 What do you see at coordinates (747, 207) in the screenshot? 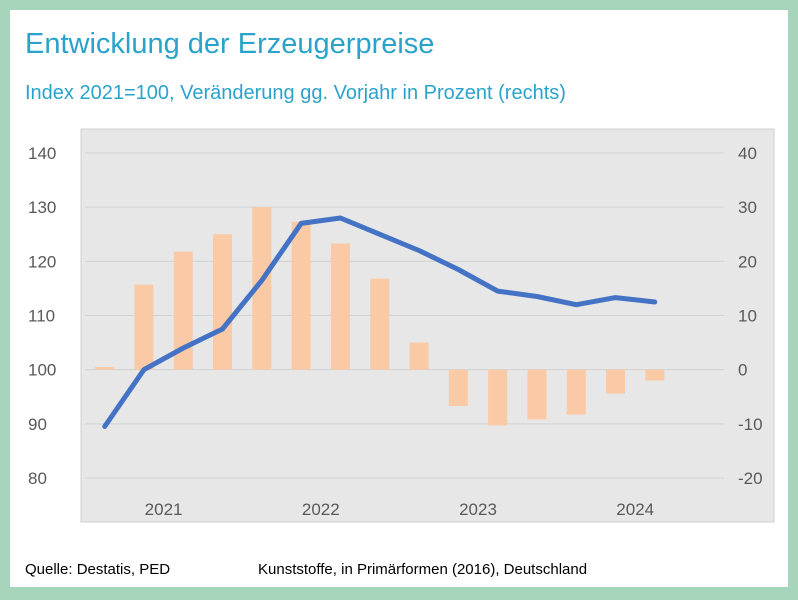
I see `right-axis-tick-label: 30` at bounding box center [747, 207].